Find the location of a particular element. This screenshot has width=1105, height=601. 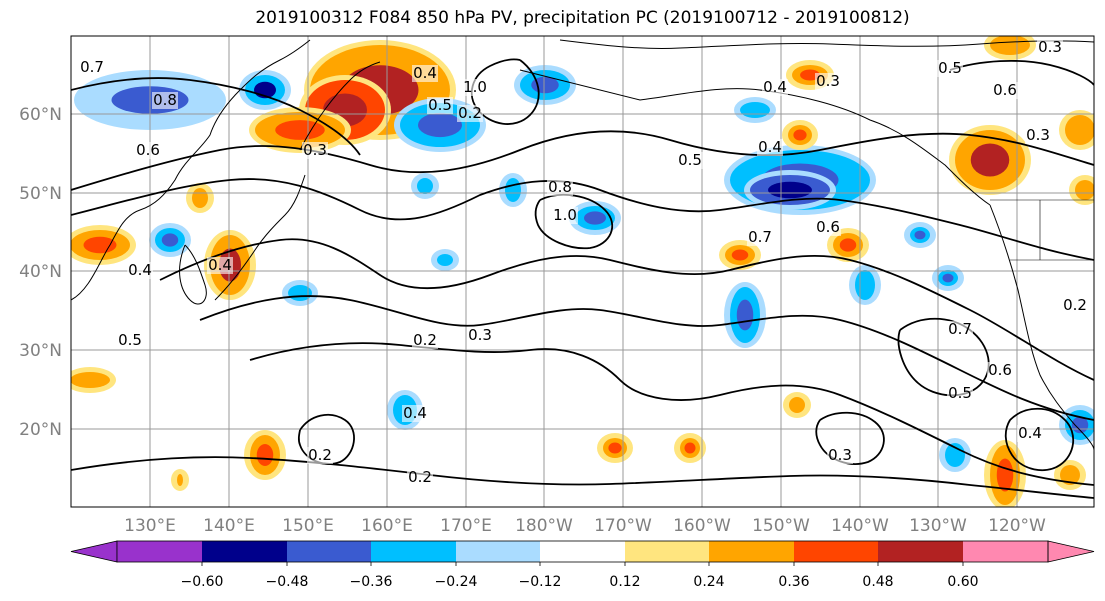

colorbar-tick-label: −0.24 is located at coordinates (456, 582).